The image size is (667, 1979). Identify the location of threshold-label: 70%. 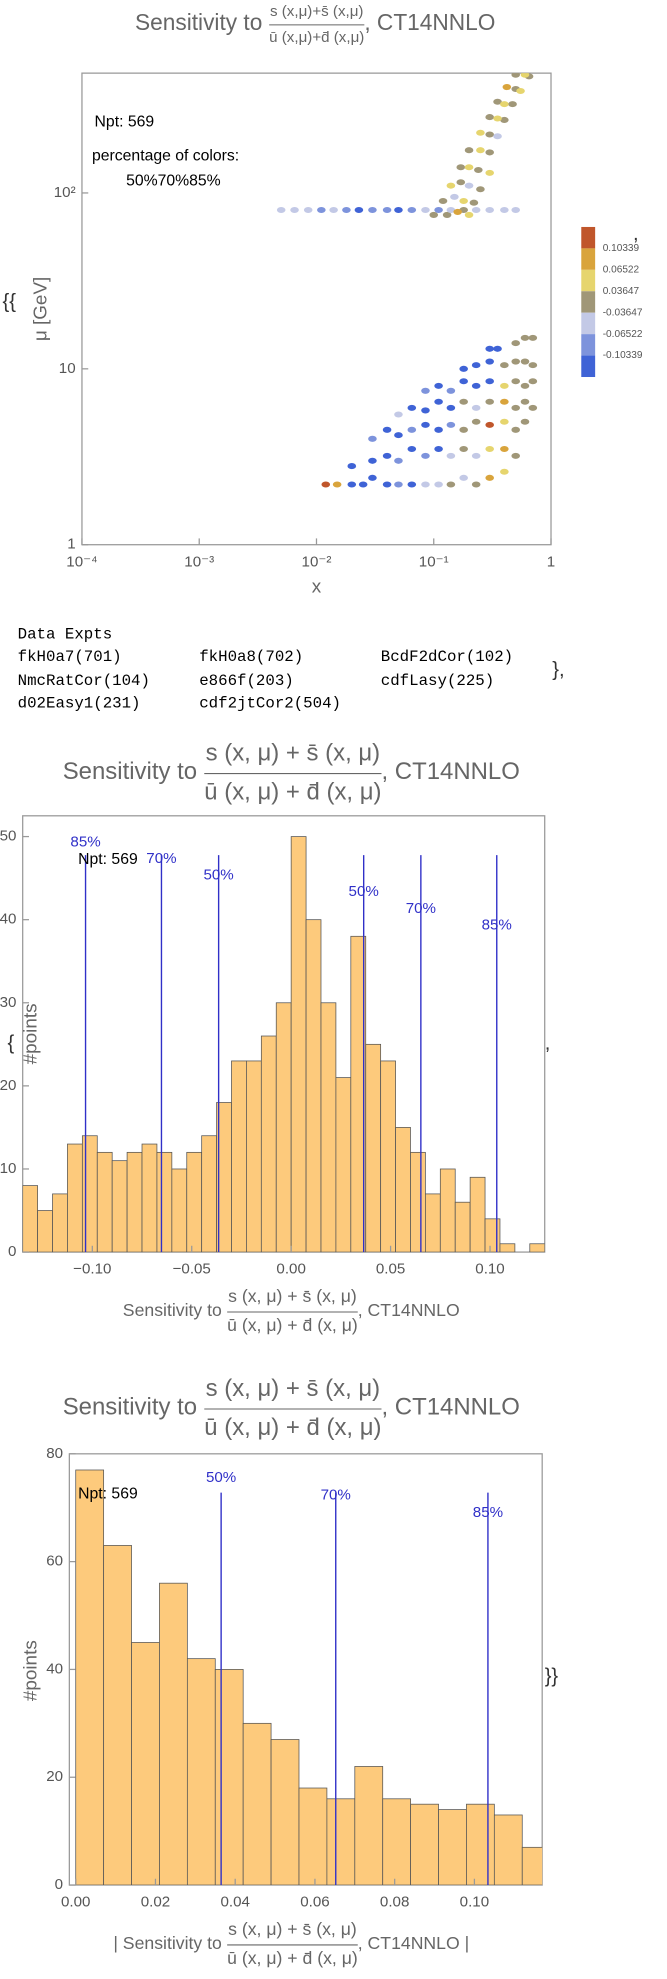
(161, 858).